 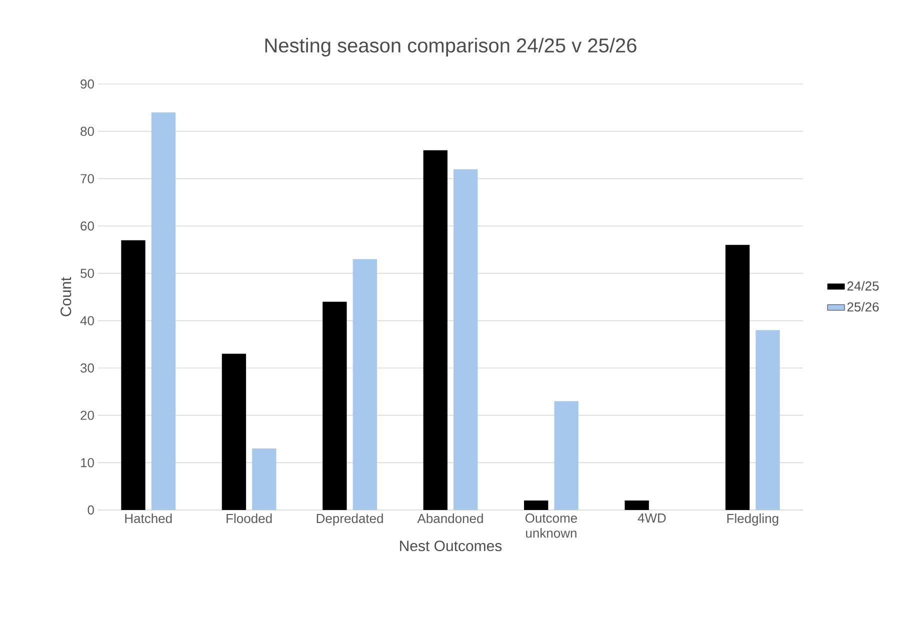 What do you see at coordinates (91, 510) in the screenshot?
I see `y-tick-label: 0` at bounding box center [91, 510].